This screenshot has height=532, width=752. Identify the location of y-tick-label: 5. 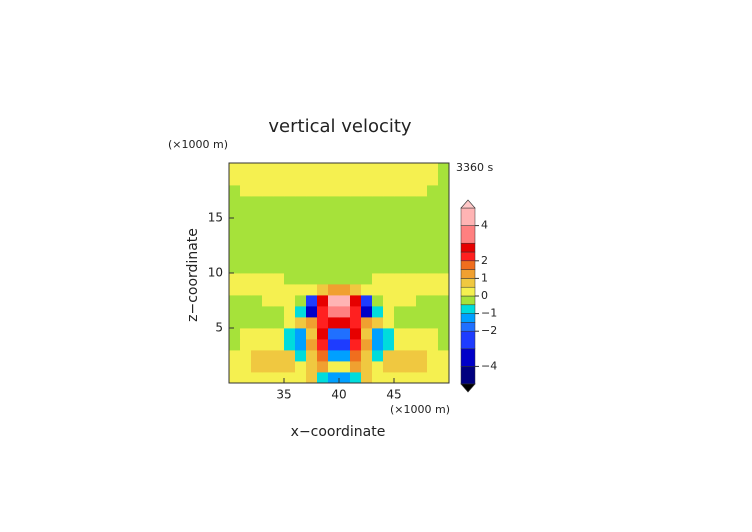
(219, 328).